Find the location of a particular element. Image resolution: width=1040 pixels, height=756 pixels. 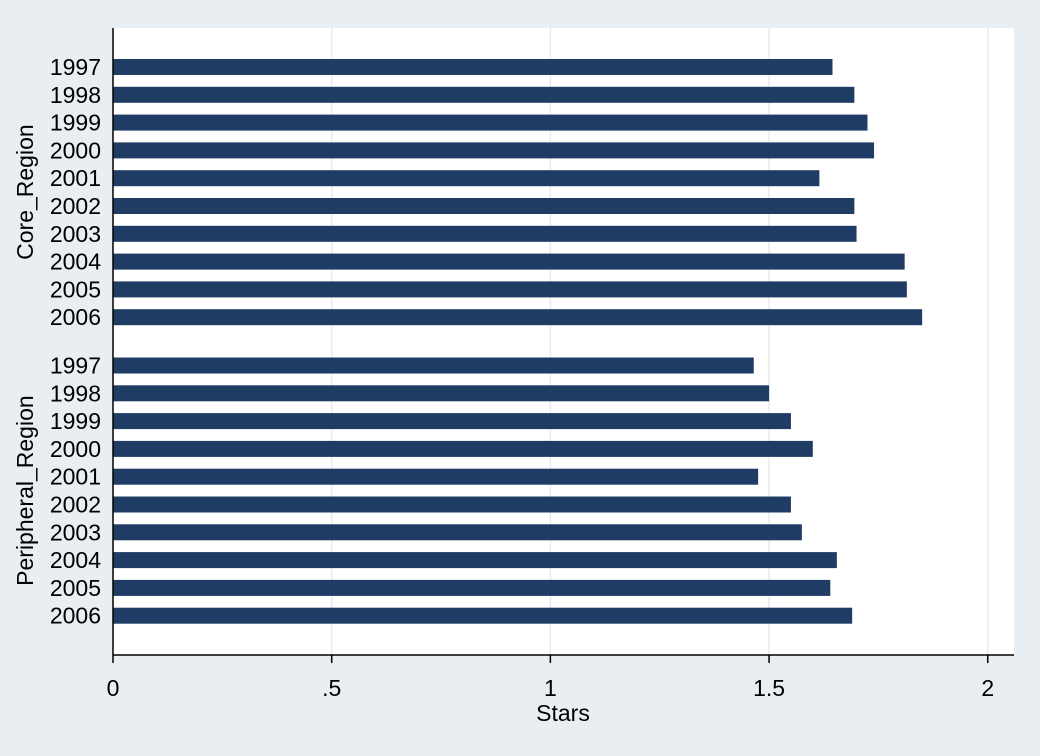

bar-1-2005 is located at coordinates (472, 587).